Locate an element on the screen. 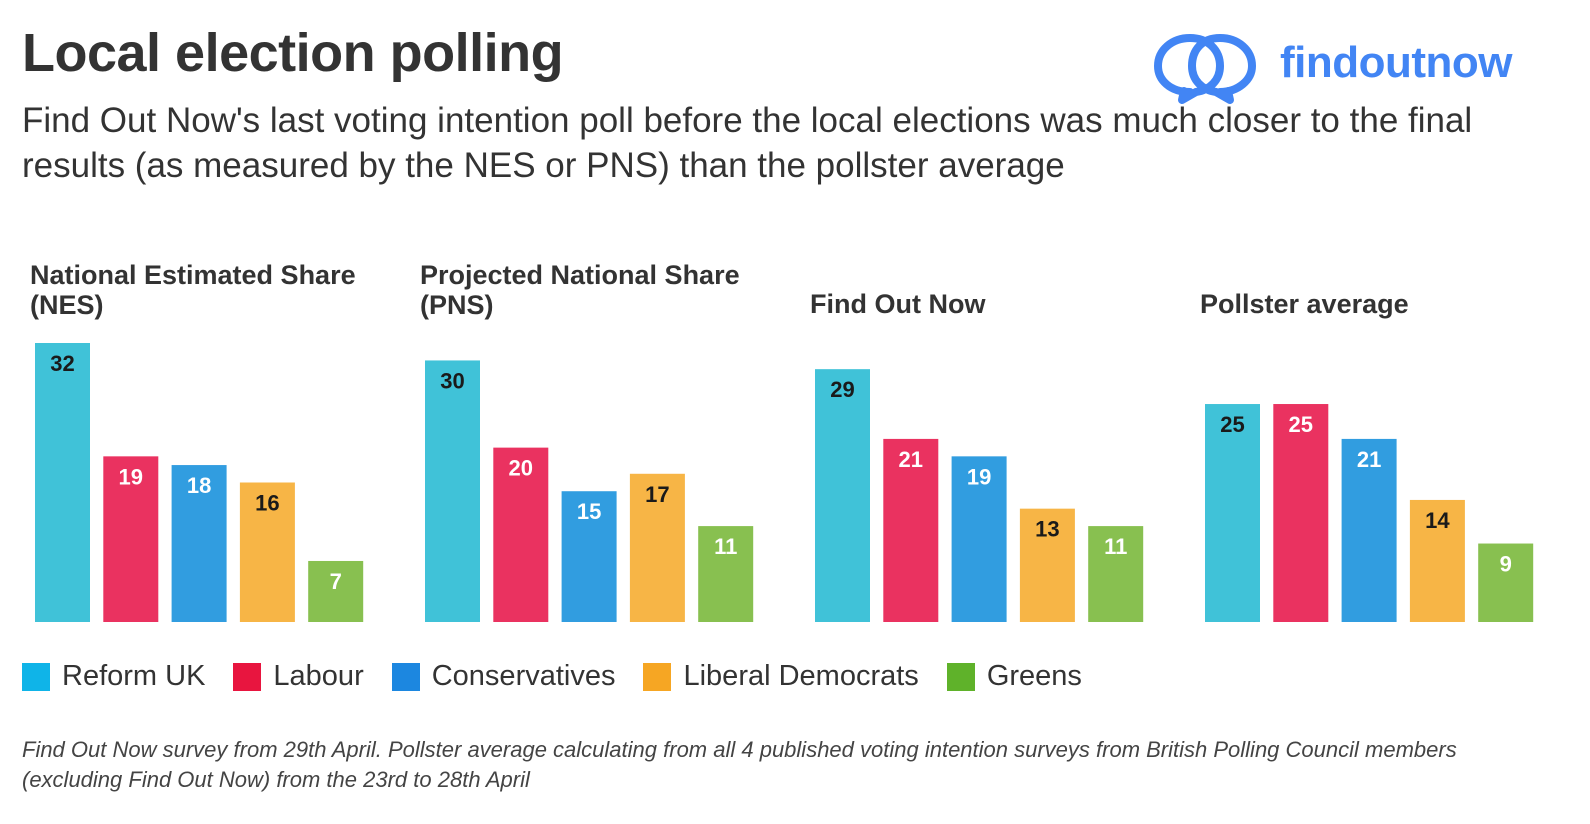 The image size is (1590, 824). legend-item-greens: Greens is located at coordinates (1014, 676).